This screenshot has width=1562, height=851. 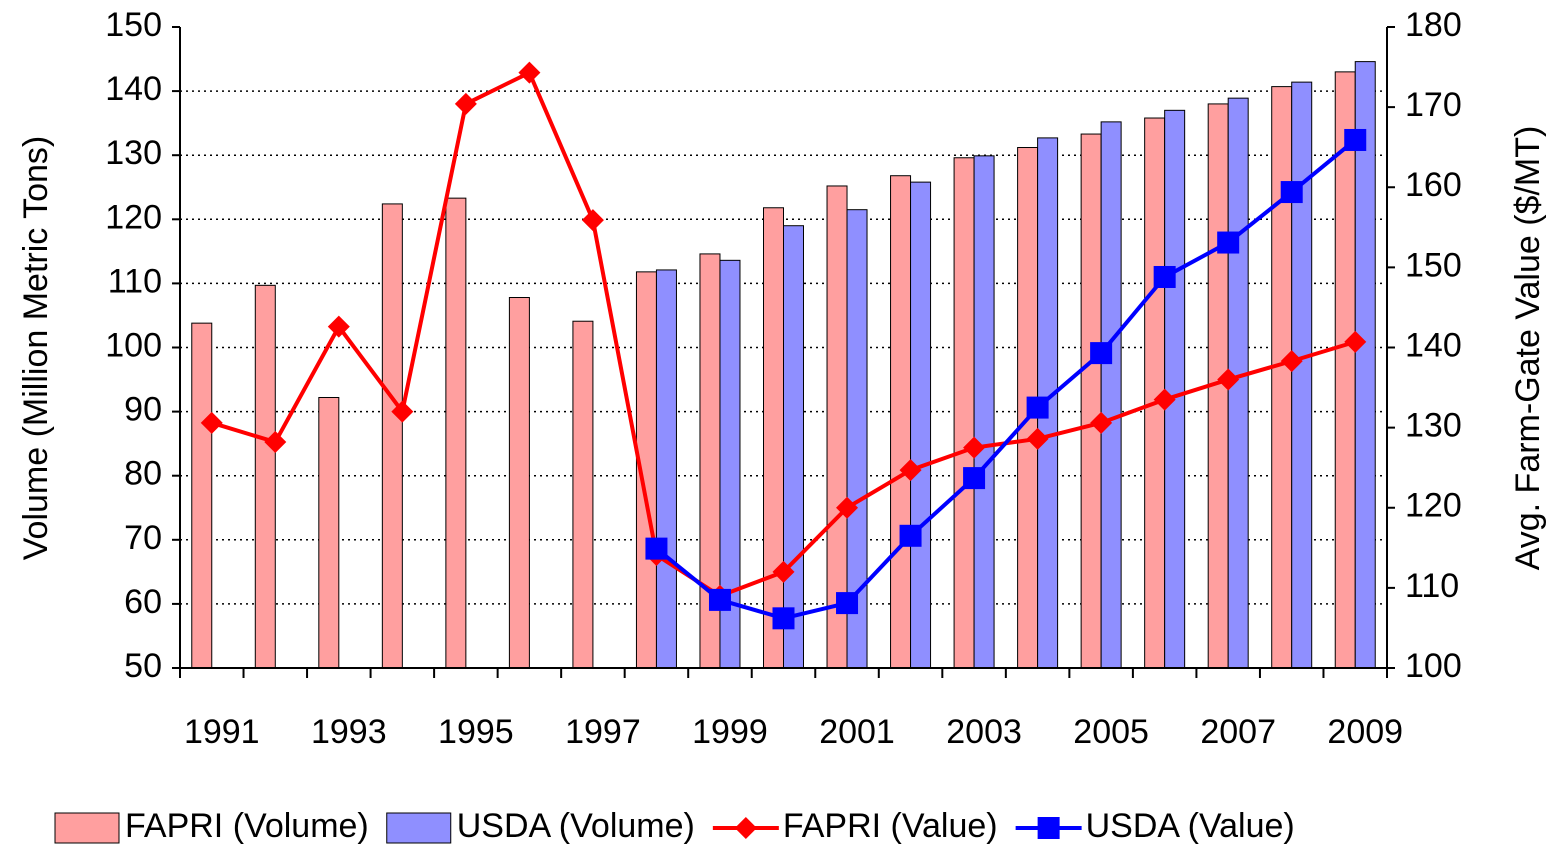 What do you see at coordinates (576, 826) in the screenshot?
I see `legend-label: USDA (Volume)` at bounding box center [576, 826].